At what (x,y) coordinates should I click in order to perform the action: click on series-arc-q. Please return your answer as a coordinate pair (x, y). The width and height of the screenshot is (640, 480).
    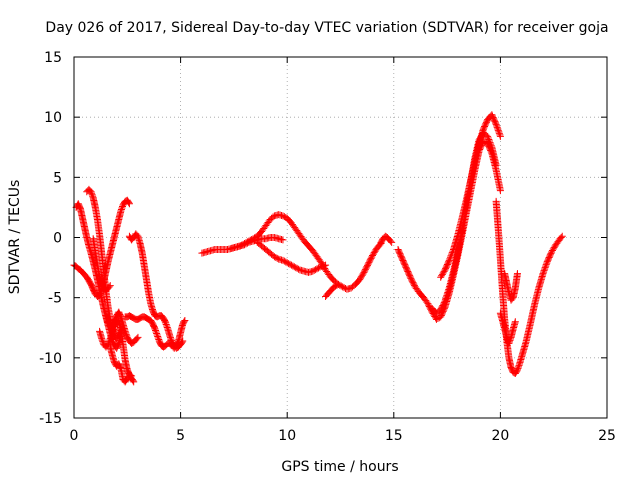
    Looking at the image, I should click on (470, 196).